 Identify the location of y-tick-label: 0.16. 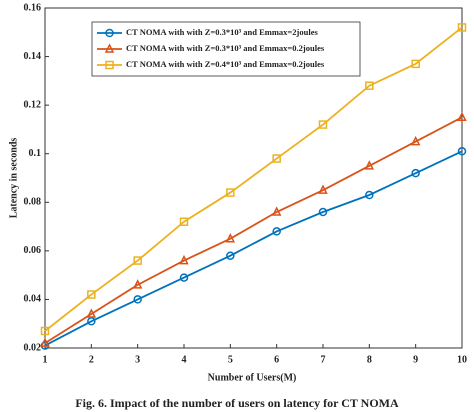
(33, 7).